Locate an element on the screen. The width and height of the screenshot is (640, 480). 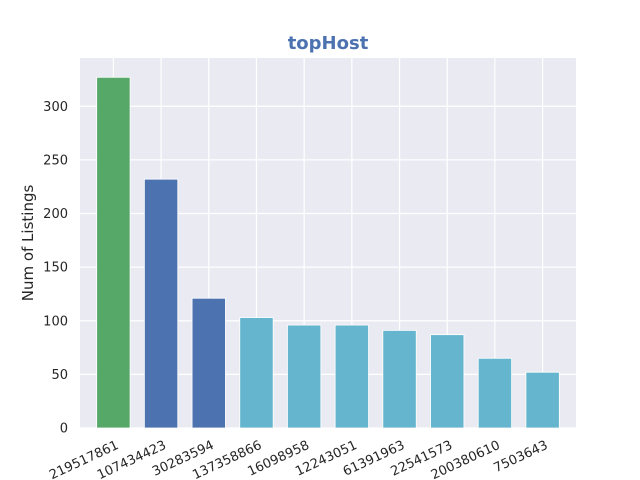
y-axis-ticks: 0 50 100 150 200 250 300 is located at coordinates (55, 268).